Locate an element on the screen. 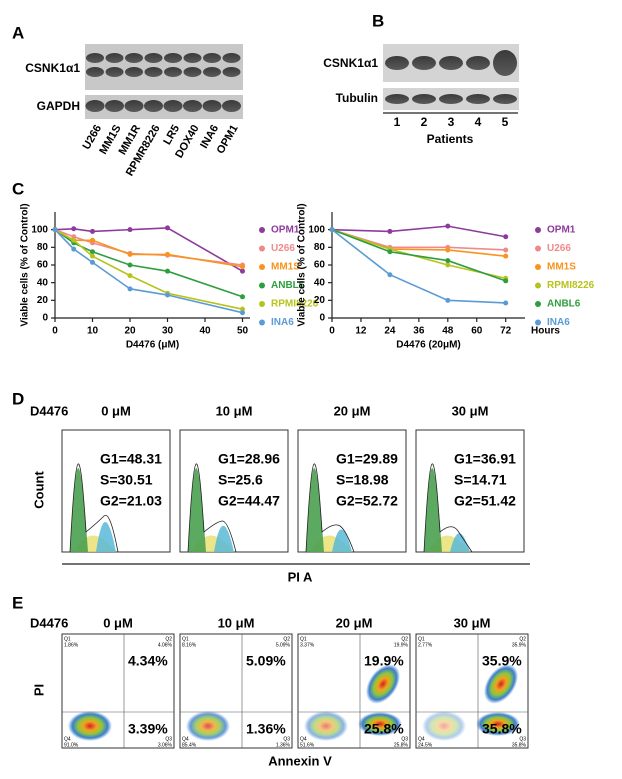 Image resolution: width=622 pixels, height=779 pixels. lane-label: 1 is located at coordinates (397, 122).